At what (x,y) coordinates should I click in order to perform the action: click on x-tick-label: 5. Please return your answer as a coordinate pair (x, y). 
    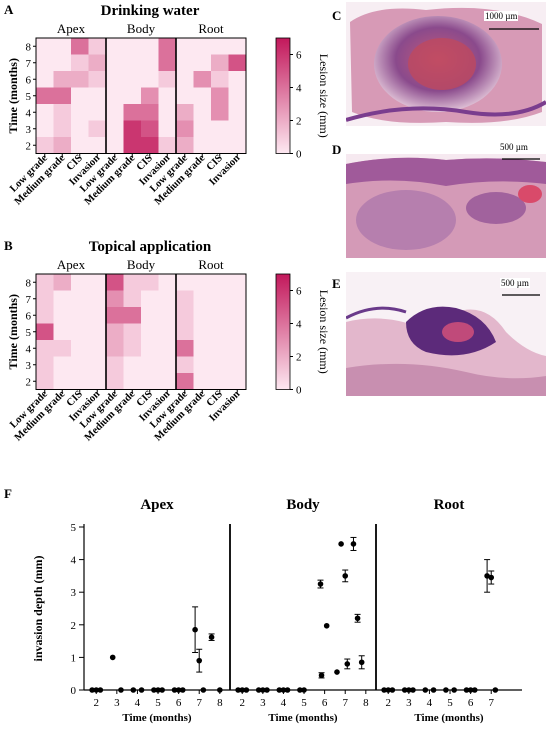
    Looking at the image, I should click on (450, 703).